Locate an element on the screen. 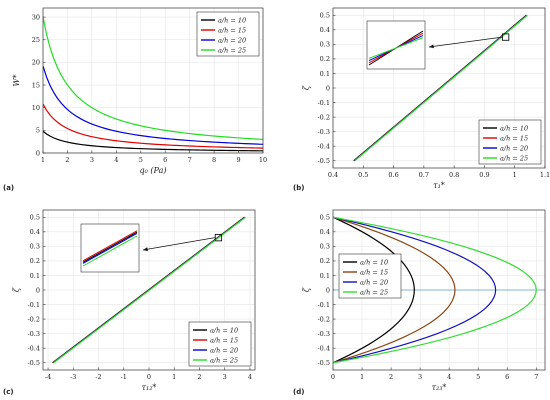 The width and height of the screenshot is (550, 400). y-tick-label: -0.3 is located at coordinates (323, 334).